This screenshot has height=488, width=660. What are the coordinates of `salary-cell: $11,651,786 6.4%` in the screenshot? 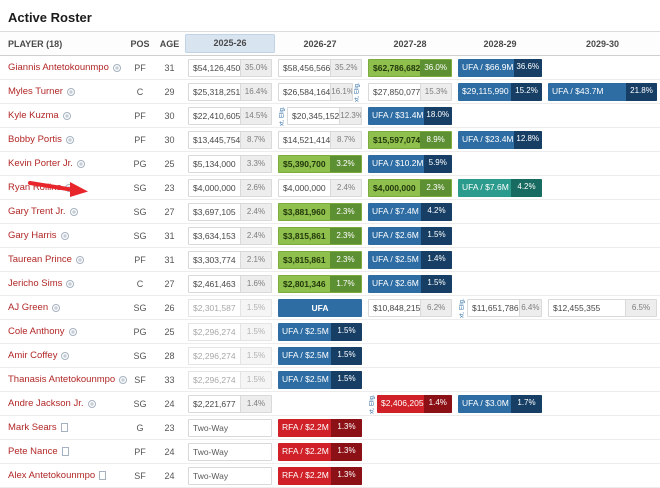 It's located at (504, 307).